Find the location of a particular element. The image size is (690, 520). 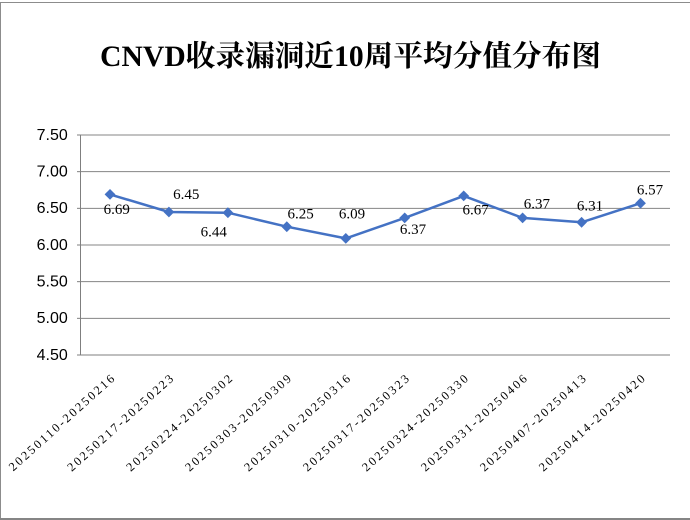

svg-text: 6.69 is located at coordinates (117, 210).